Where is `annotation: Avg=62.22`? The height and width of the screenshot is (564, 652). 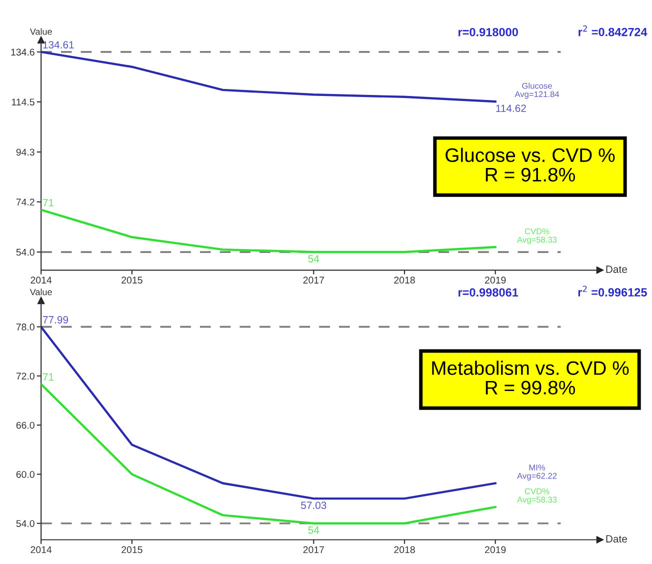 annotation: Avg=62.22 is located at coordinates (537, 476).